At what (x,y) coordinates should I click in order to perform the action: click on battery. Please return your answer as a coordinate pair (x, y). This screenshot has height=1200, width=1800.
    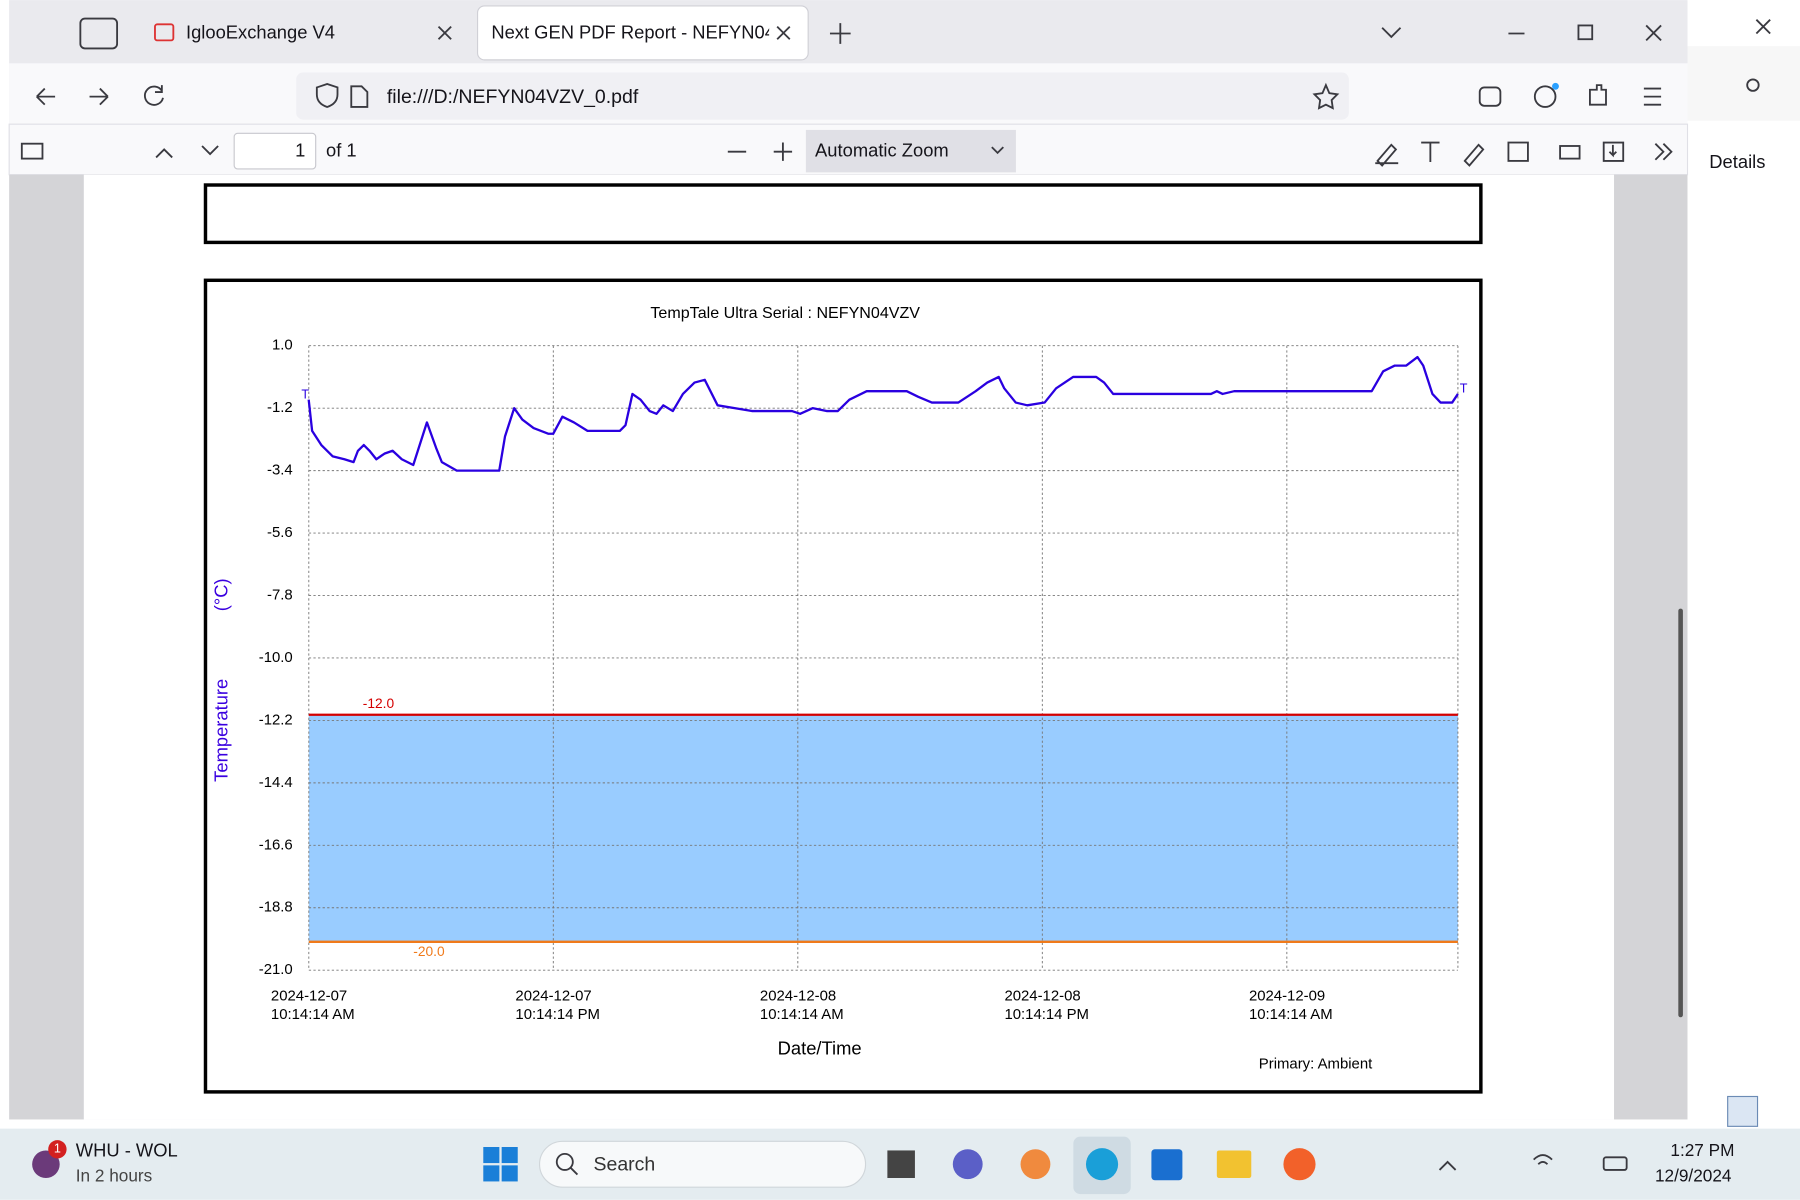
    Looking at the image, I should click on (1615, 1163).